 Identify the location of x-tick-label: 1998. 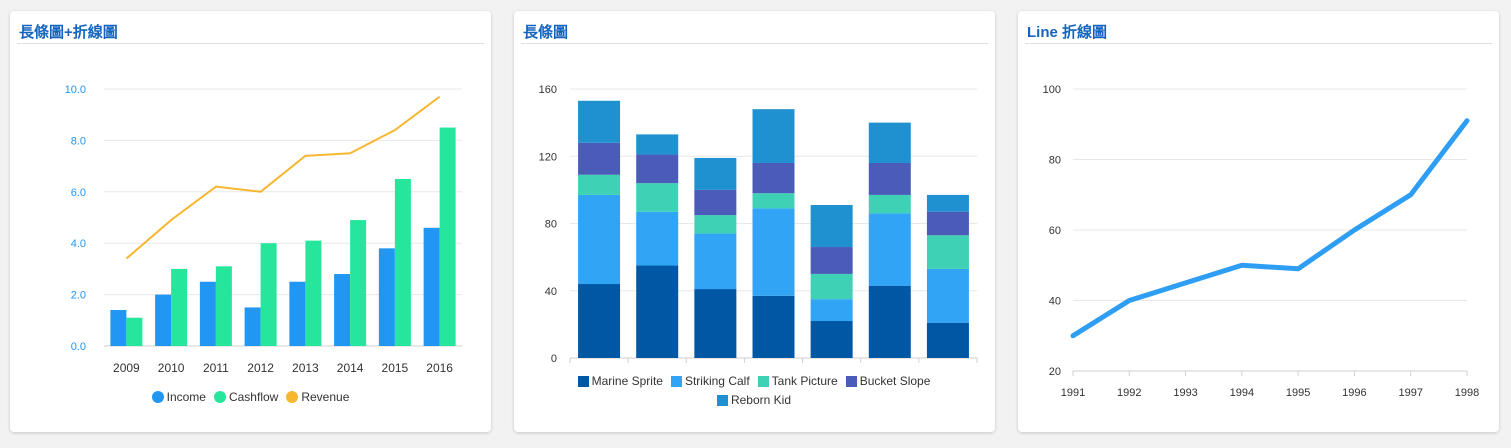
(1467, 393).